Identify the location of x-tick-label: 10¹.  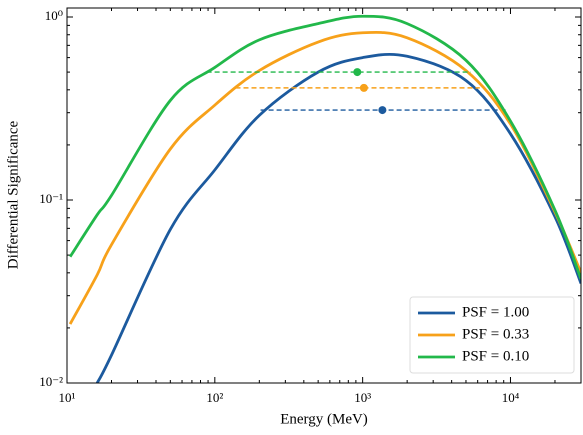
(67, 397).